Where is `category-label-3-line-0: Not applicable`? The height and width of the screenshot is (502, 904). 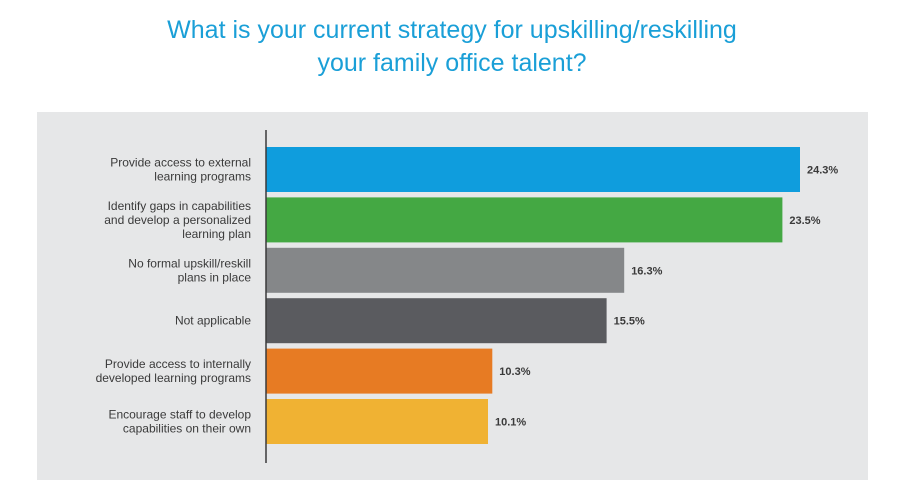
category-label-3-line-0: Not applicable is located at coordinates (213, 321).